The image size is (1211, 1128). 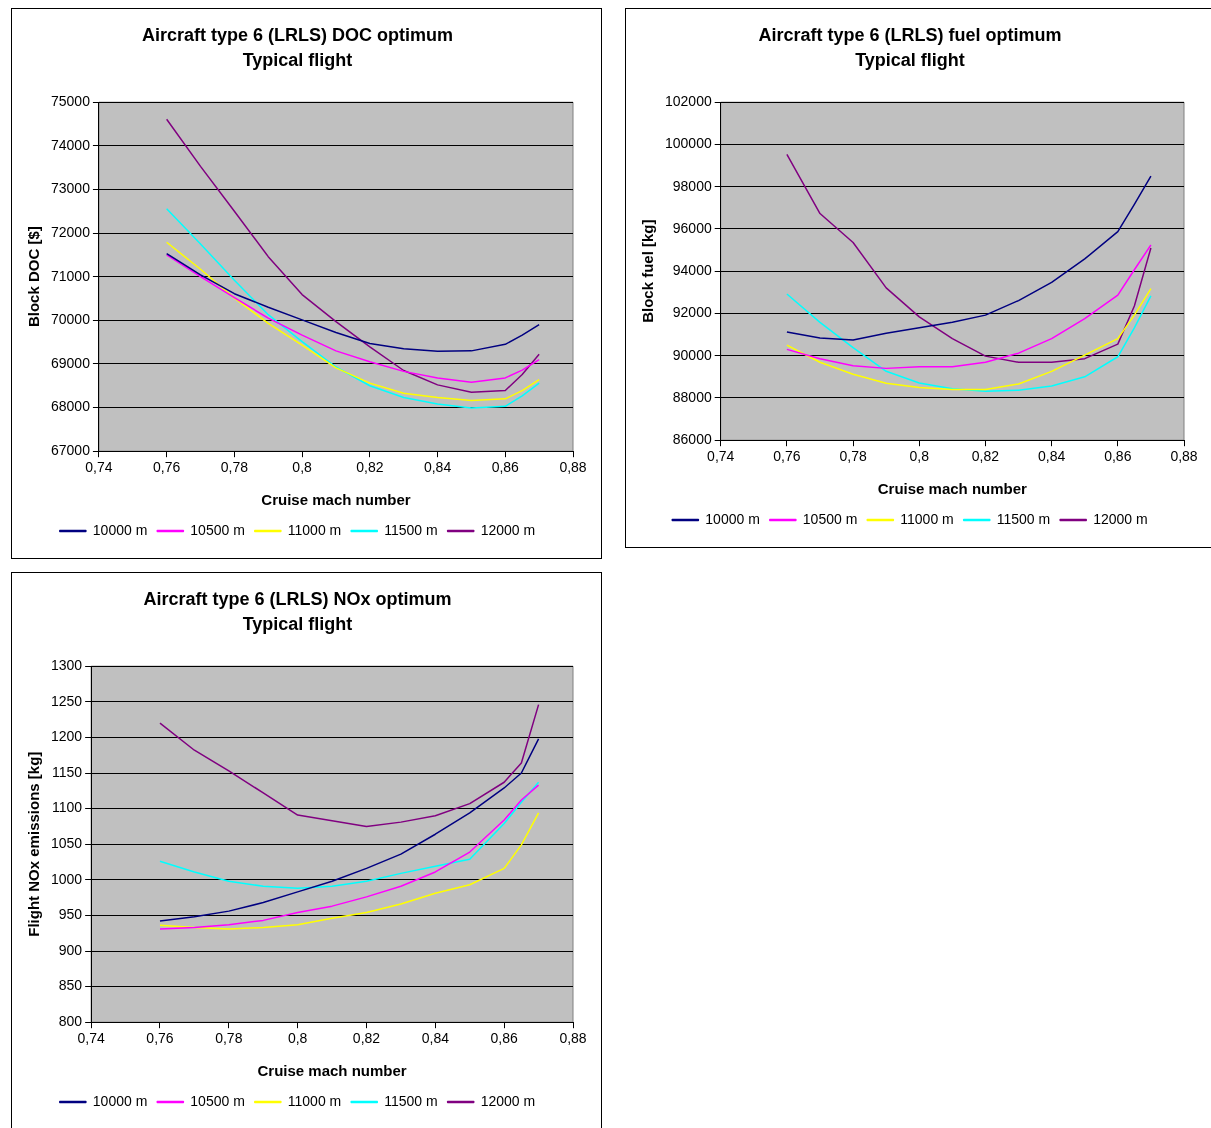 What do you see at coordinates (66, 736) in the screenshot?
I see `y-tick-label: 1200` at bounding box center [66, 736].